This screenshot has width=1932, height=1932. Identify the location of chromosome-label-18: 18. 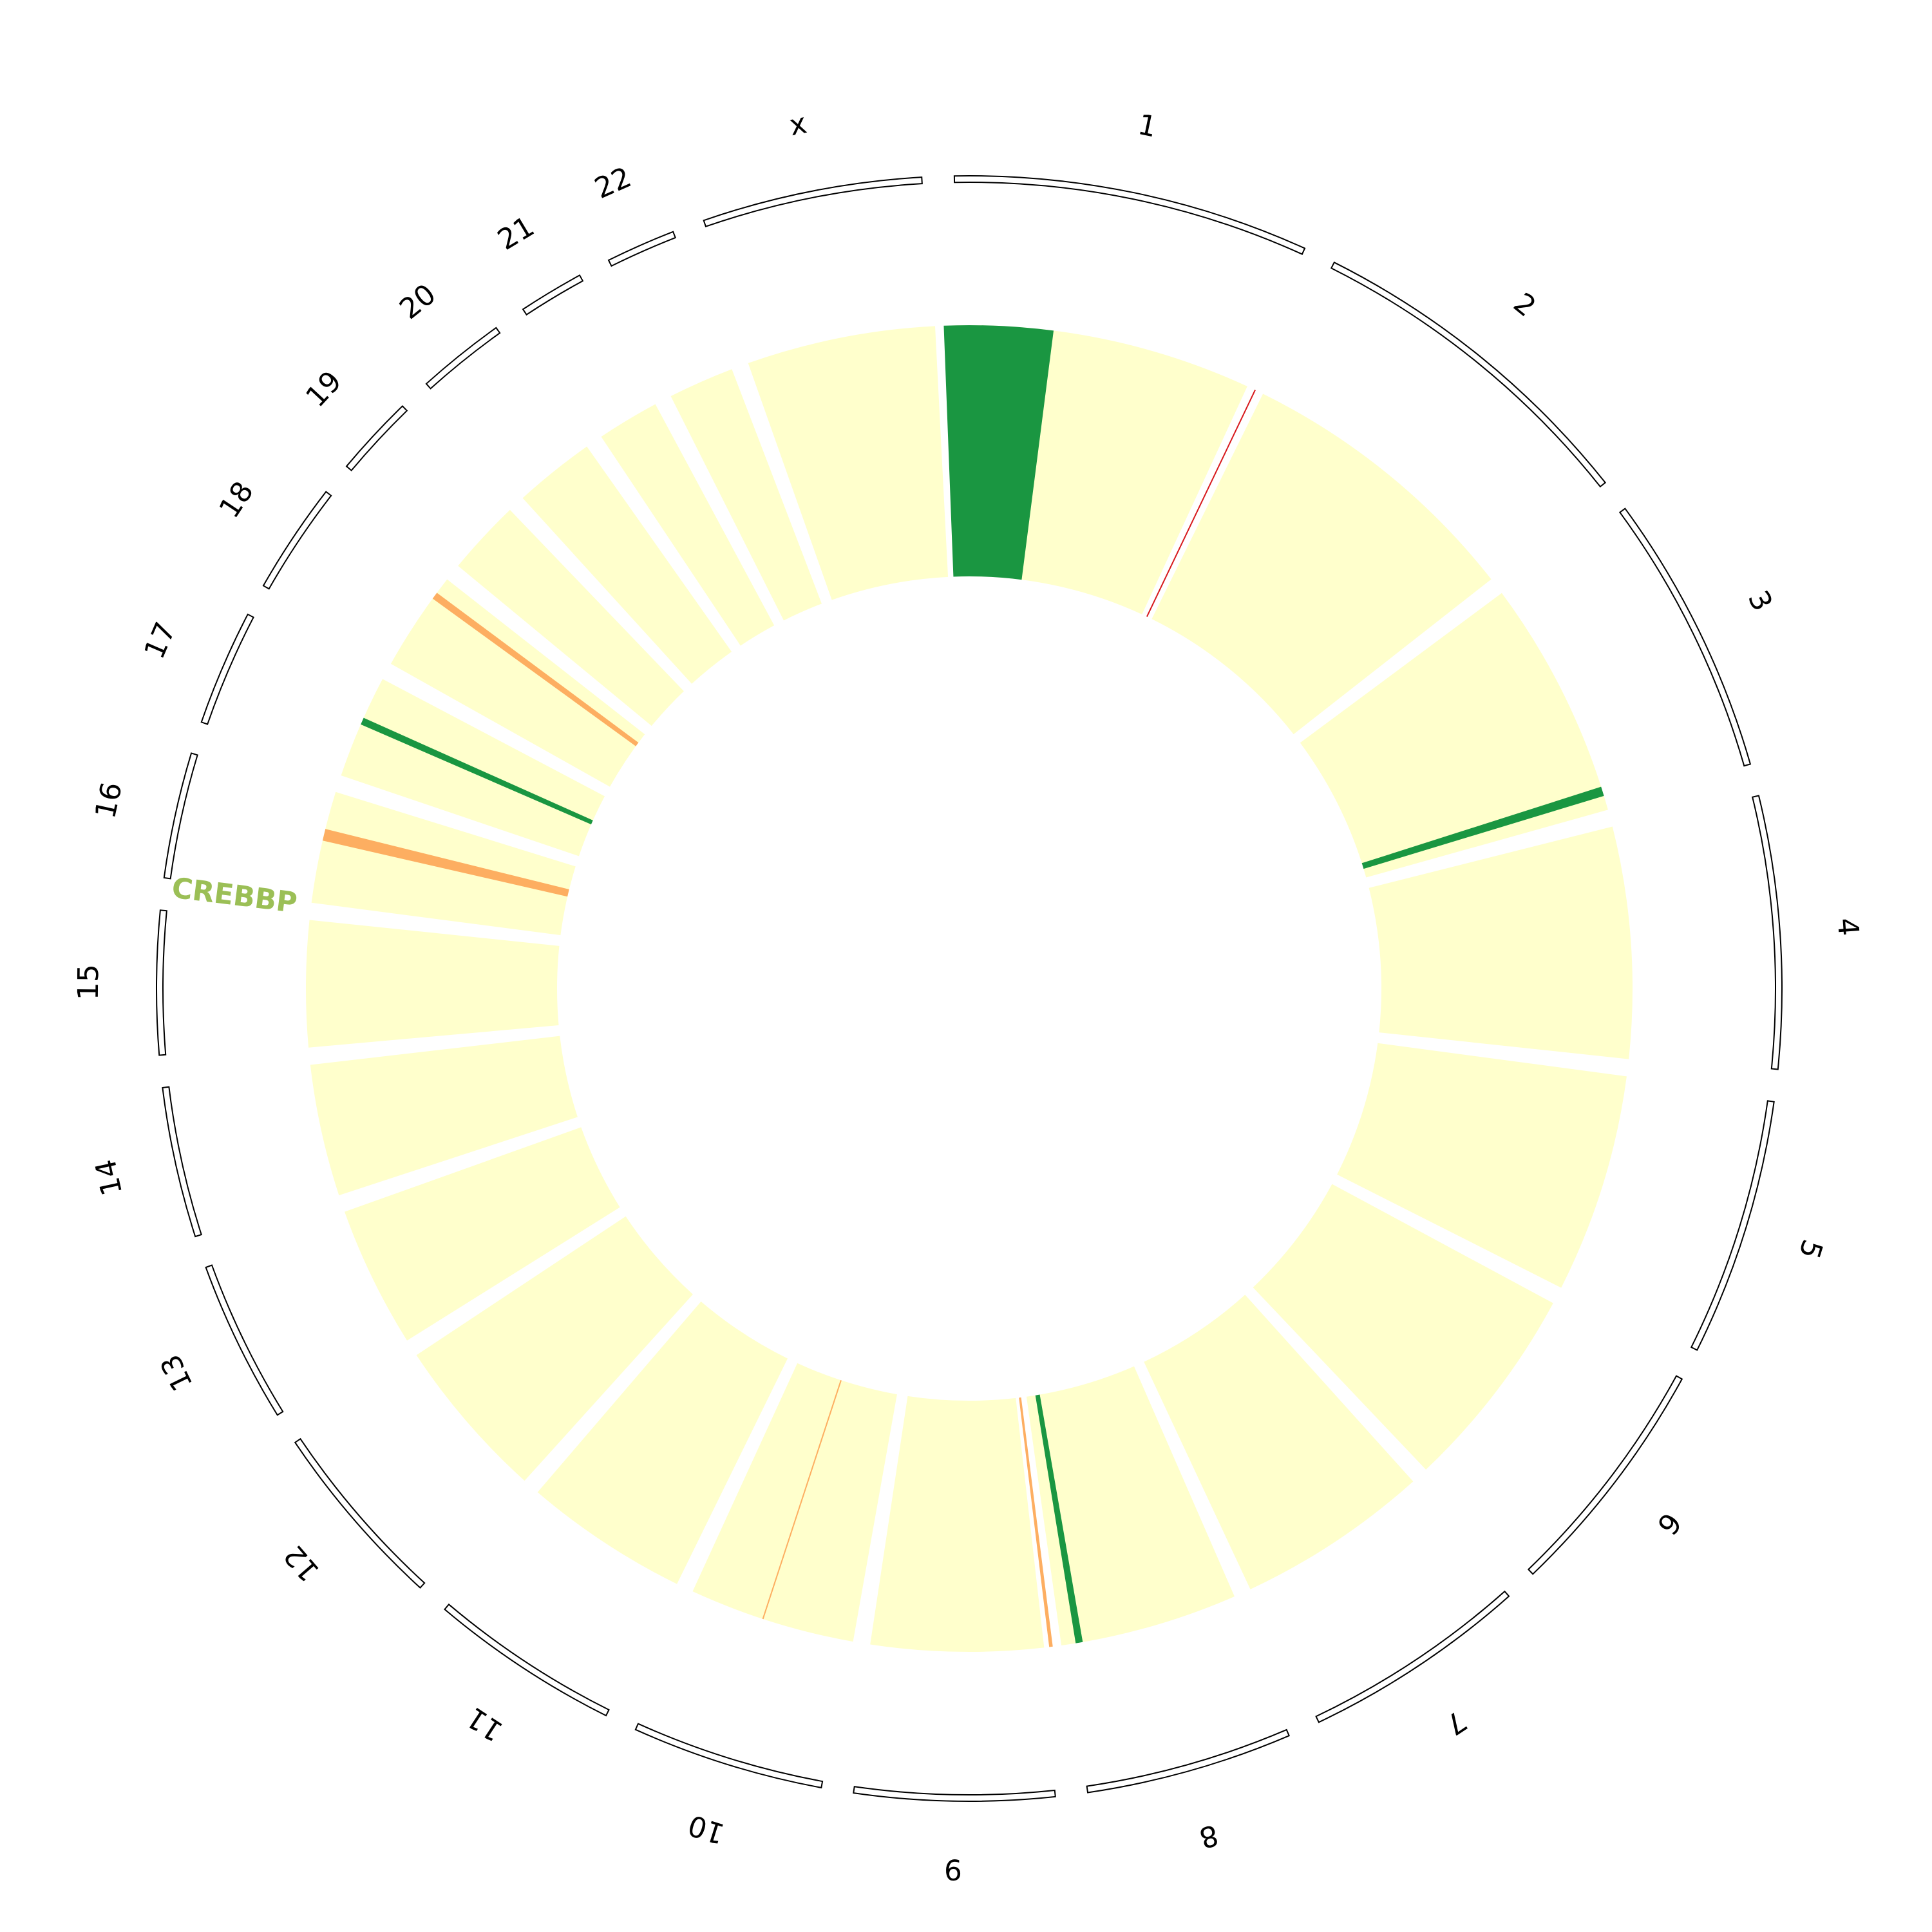
(237, 500).